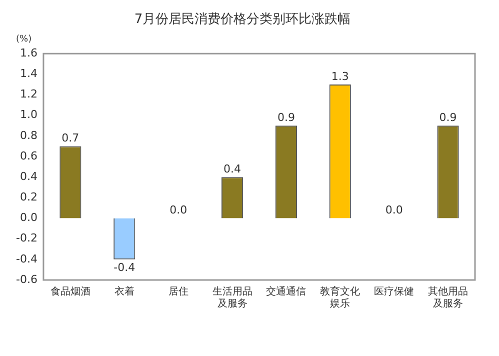 Image resolution: width=499 pixels, height=356 pixels. Describe the element at coordinates (29, 115) in the screenshot. I see `y-tick-label: 1.0` at that location.